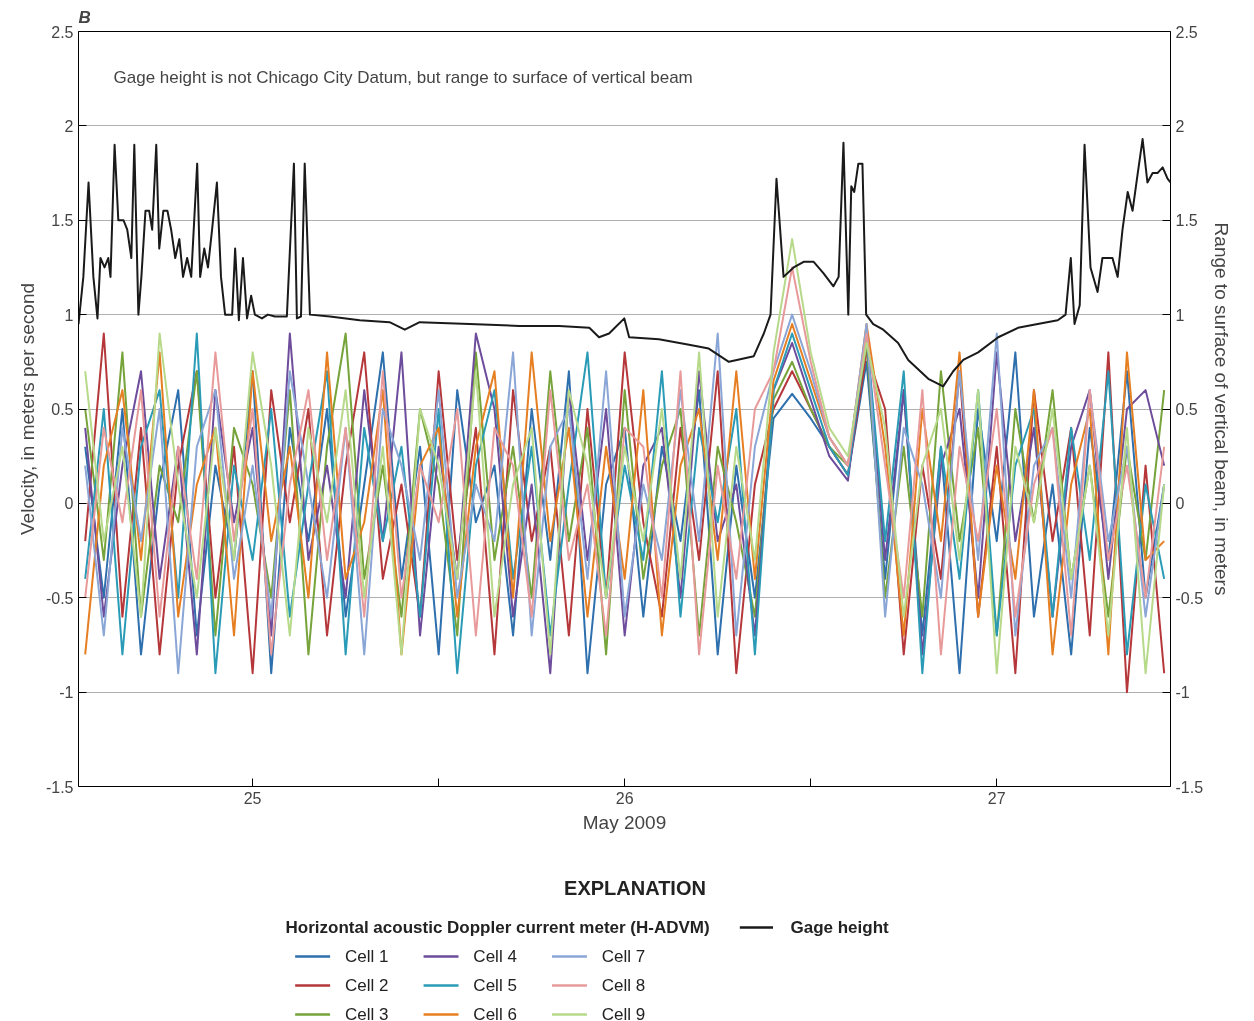 The height and width of the screenshot is (1021, 1254). What do you see at coordinates (403, 77) in the screenshot?
I see `annotation: Gage height is not Chicago City Datum, but range to surface of vertical beam` at bounding box center [403, 77].